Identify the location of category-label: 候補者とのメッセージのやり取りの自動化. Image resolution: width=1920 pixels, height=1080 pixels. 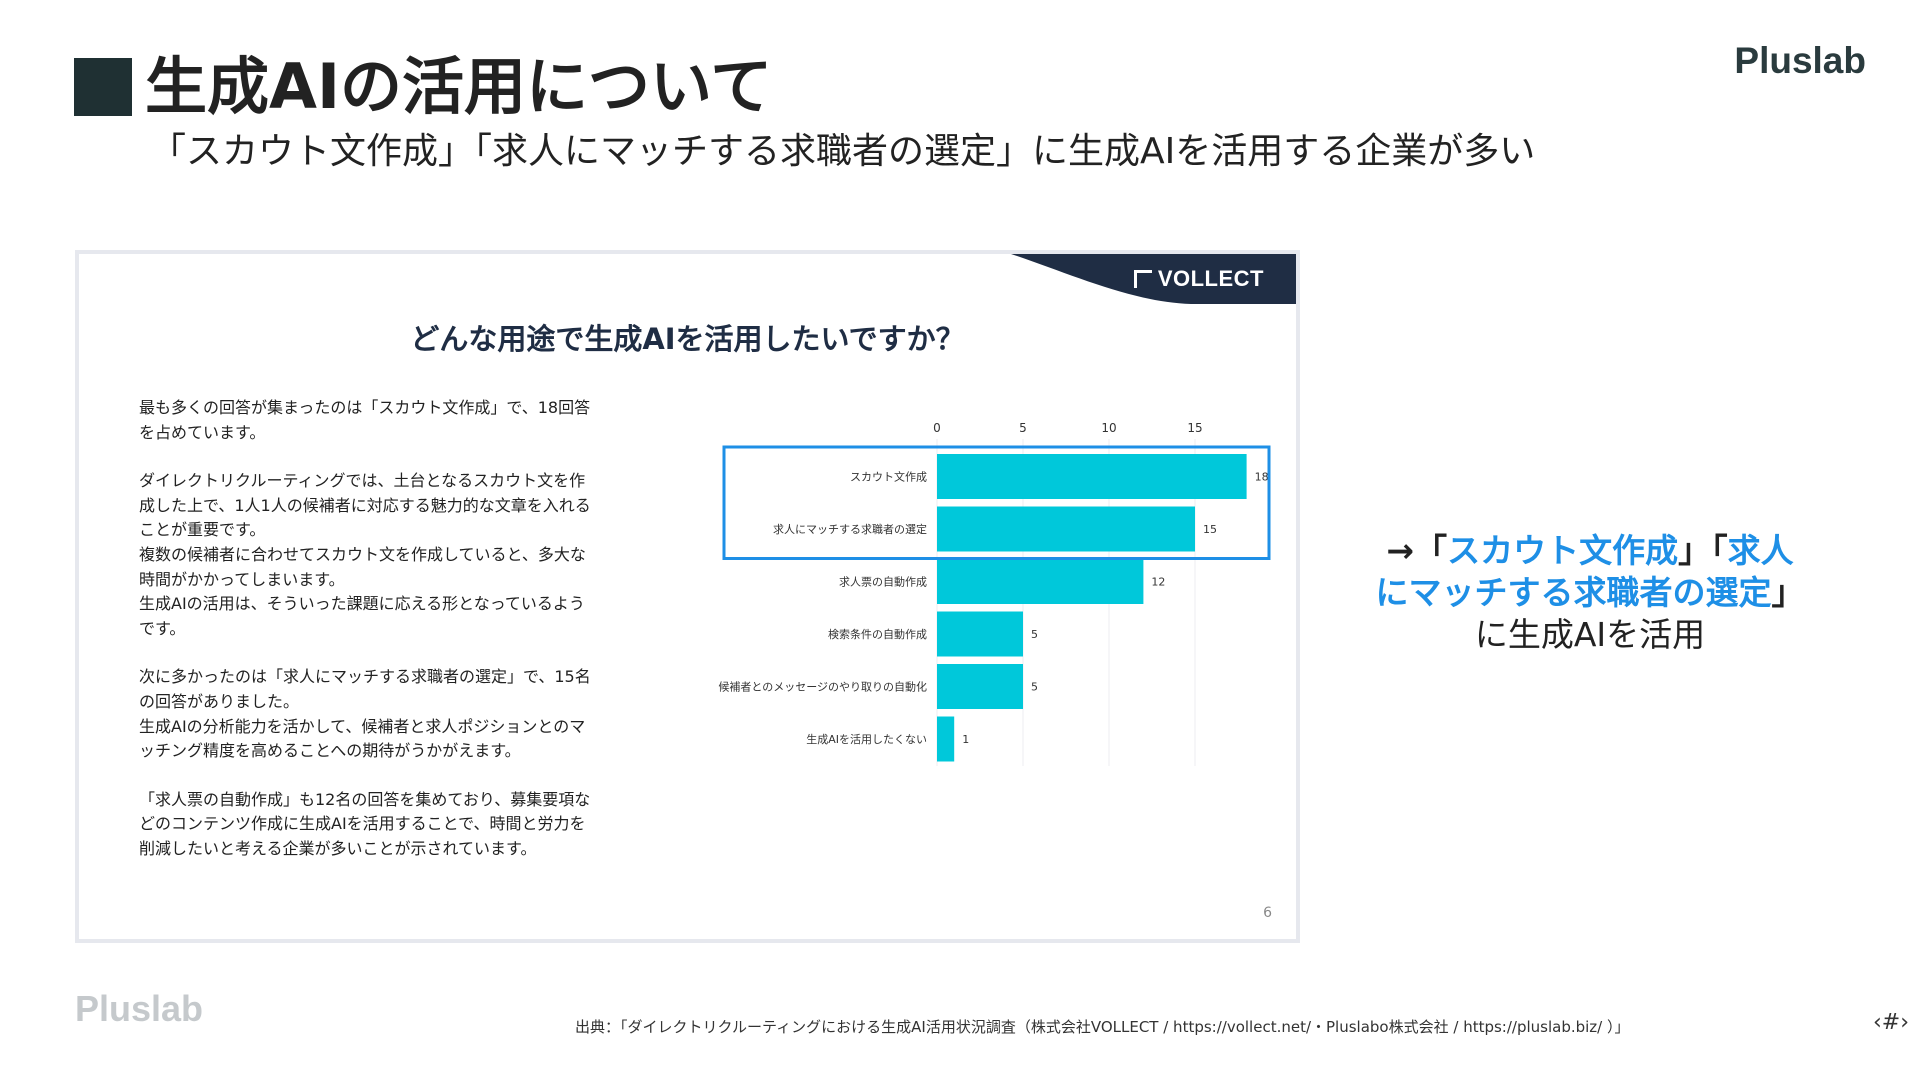
(822, 687).